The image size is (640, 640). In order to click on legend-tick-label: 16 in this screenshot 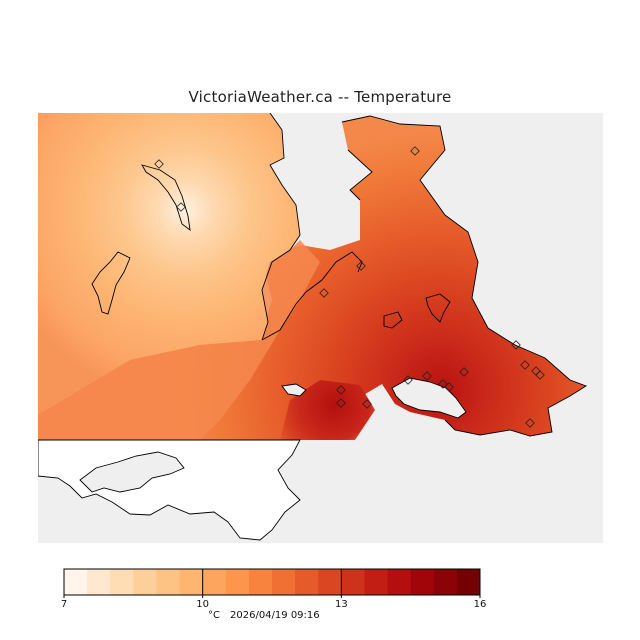, I will do `click(480, 604)`.